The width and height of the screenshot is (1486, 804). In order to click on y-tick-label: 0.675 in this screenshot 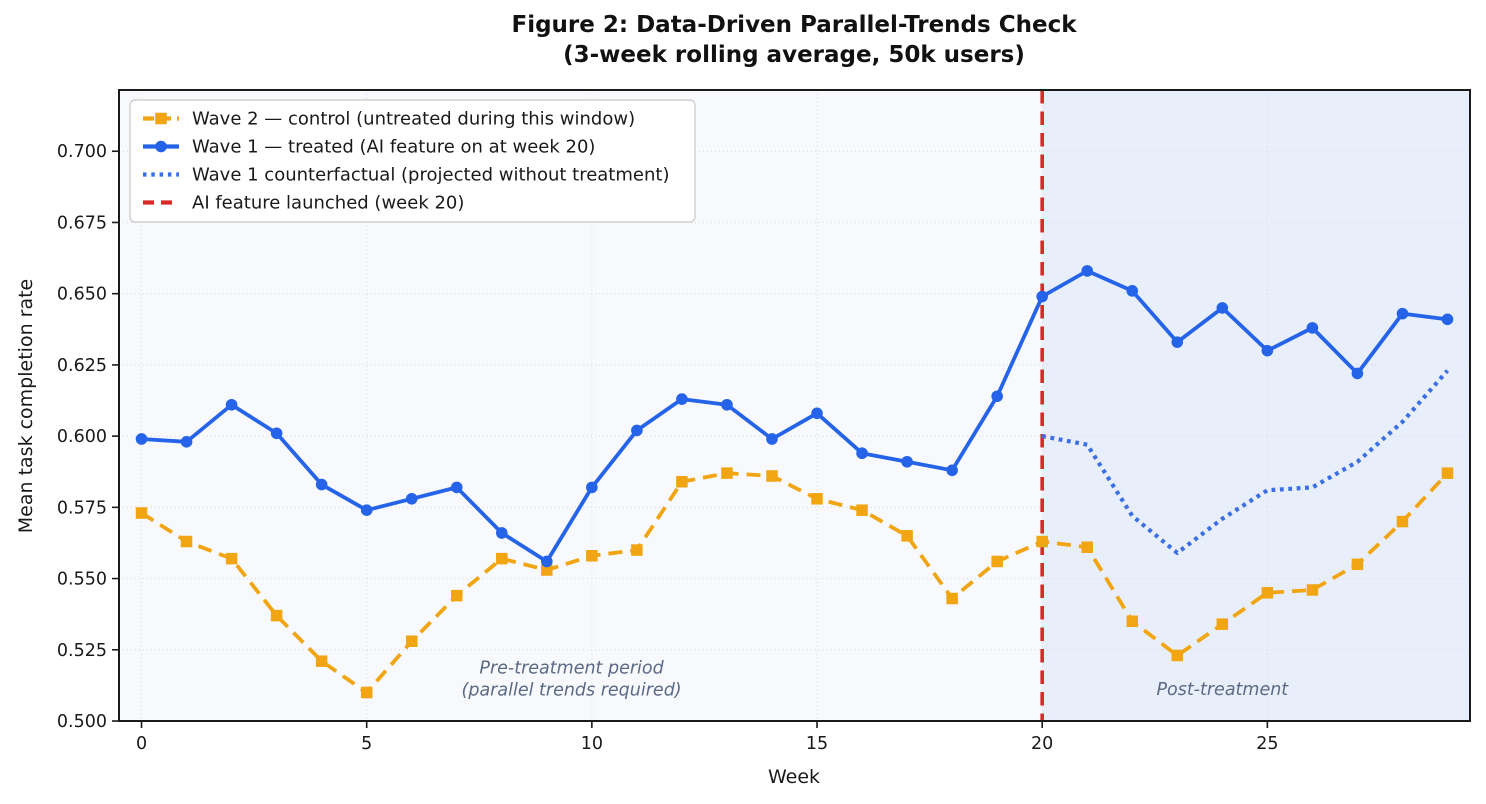, I will do `click(82, 223)`.